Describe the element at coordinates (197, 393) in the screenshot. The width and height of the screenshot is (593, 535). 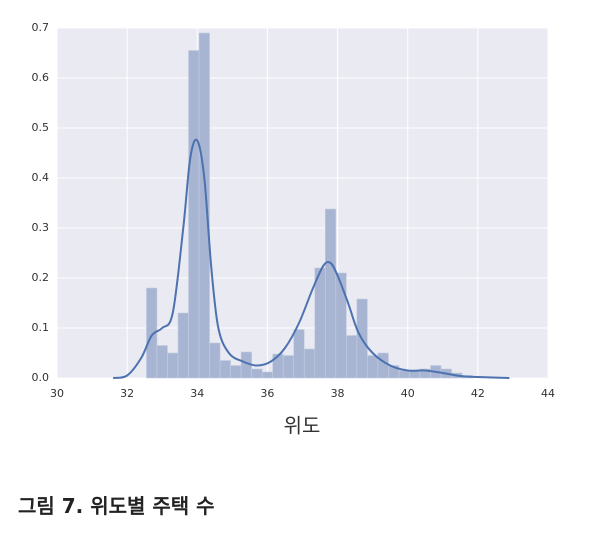
I see `x-tick-label: 34` at that location.